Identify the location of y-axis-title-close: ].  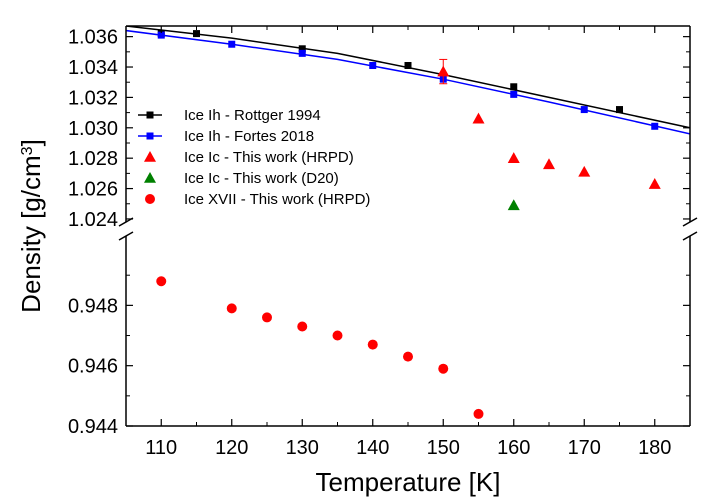
(31, 142).